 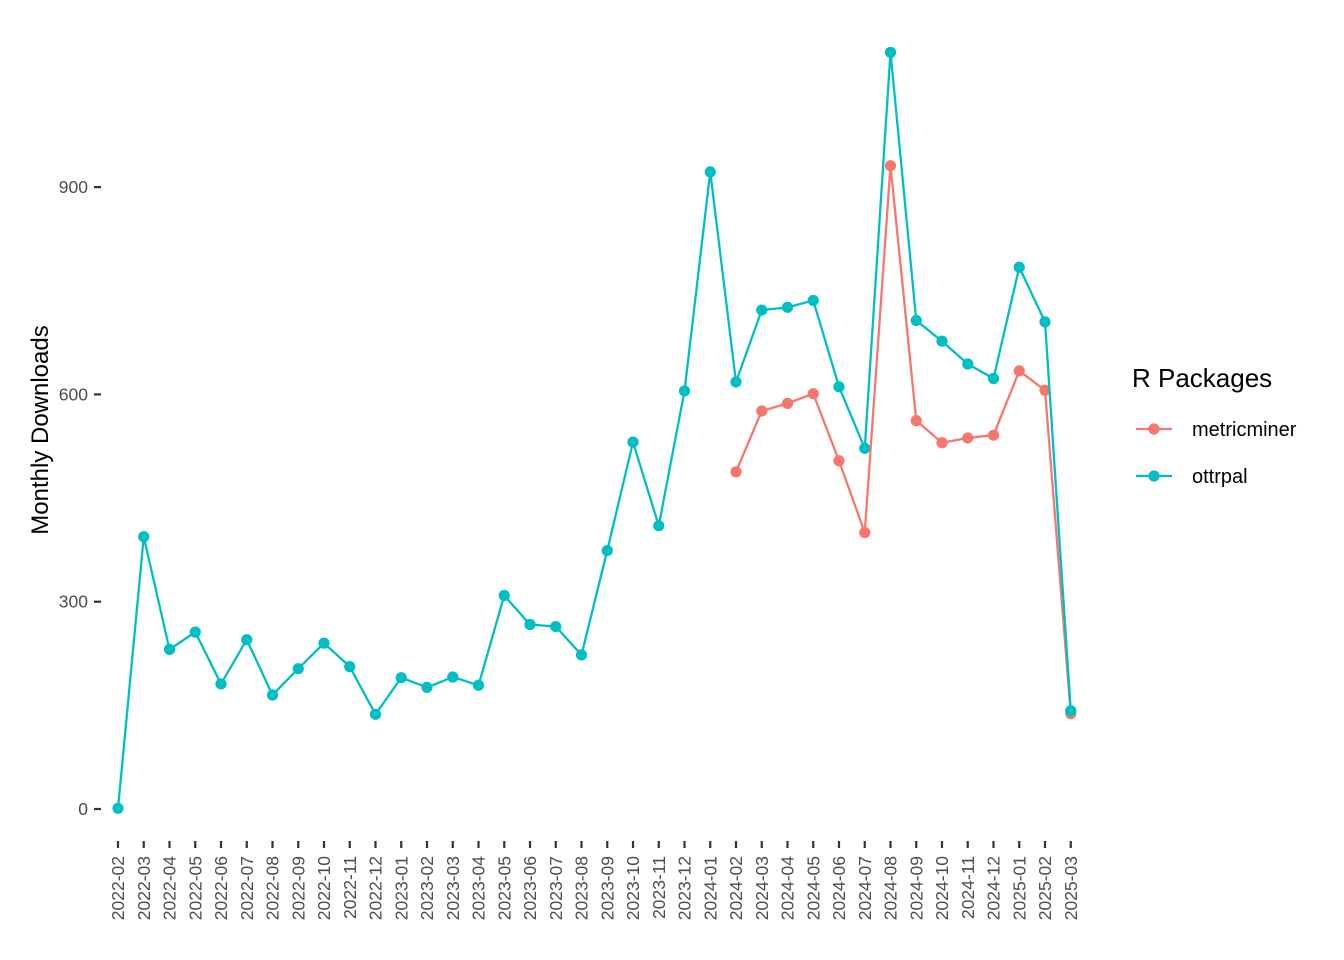 What do you see at coordinates (1244, 430) in the screenshot?
I see `legend-label: metricminer` at bounding box center [1244, 430].